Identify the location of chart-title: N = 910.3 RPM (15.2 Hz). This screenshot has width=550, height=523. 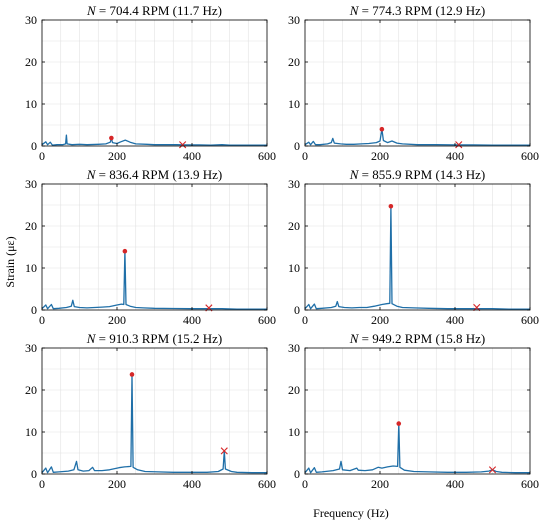
(154, 338).